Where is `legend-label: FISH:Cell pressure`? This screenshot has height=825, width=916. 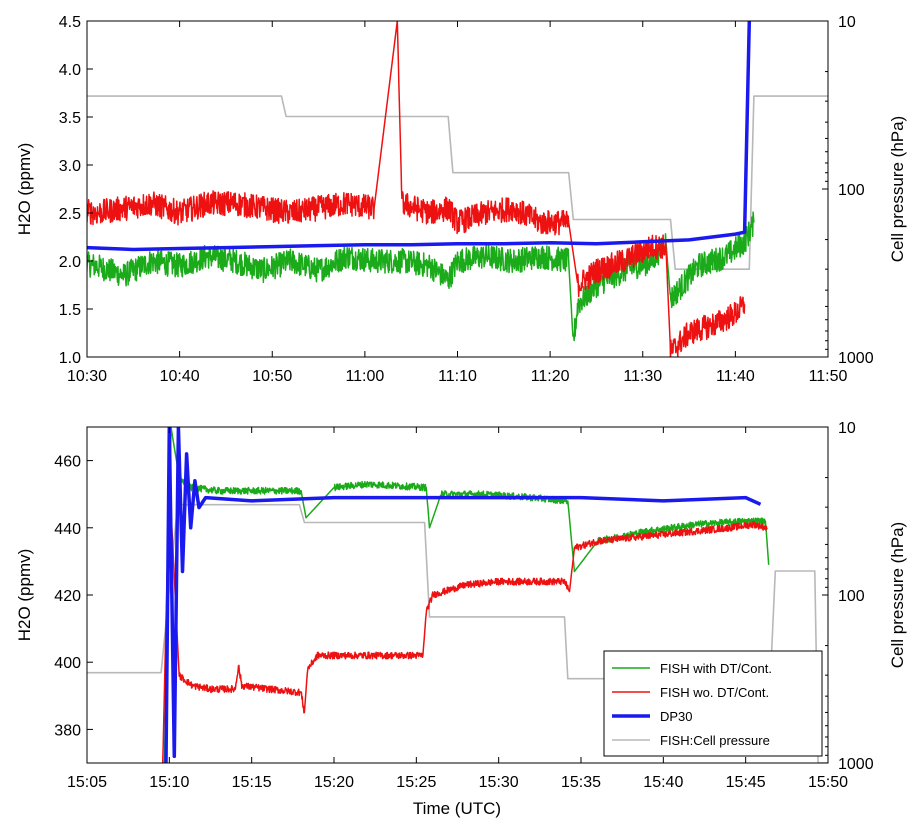 legend-label: FISH:Cell pressure is located at coordinates (715, 740).